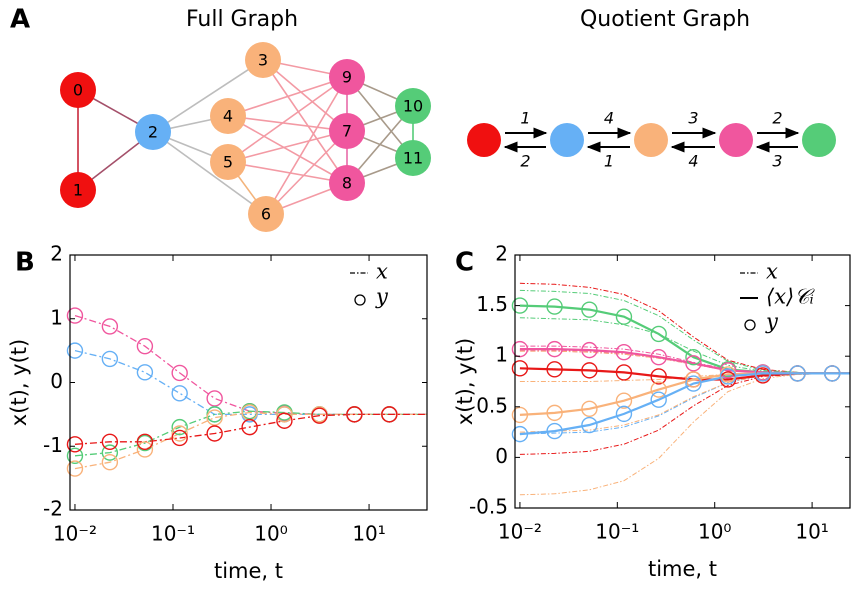 This screenshot has height=589, width=852. Describe the element at coordinates (488, 507) in the screenshot. I see `y-tick-label: -0.5` at that location.